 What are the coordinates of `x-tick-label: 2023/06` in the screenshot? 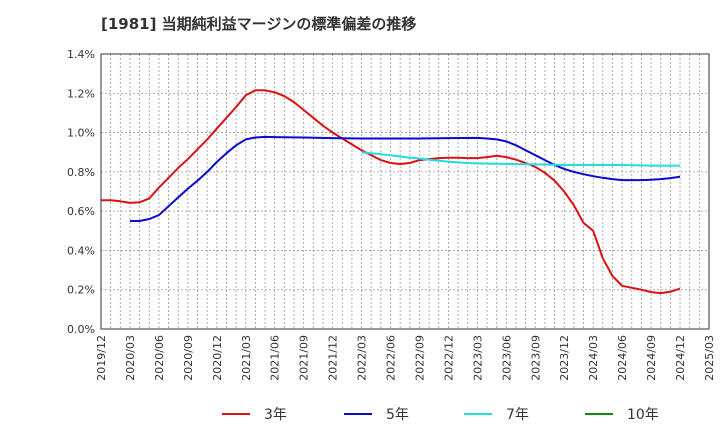 It's located at (506, 358).